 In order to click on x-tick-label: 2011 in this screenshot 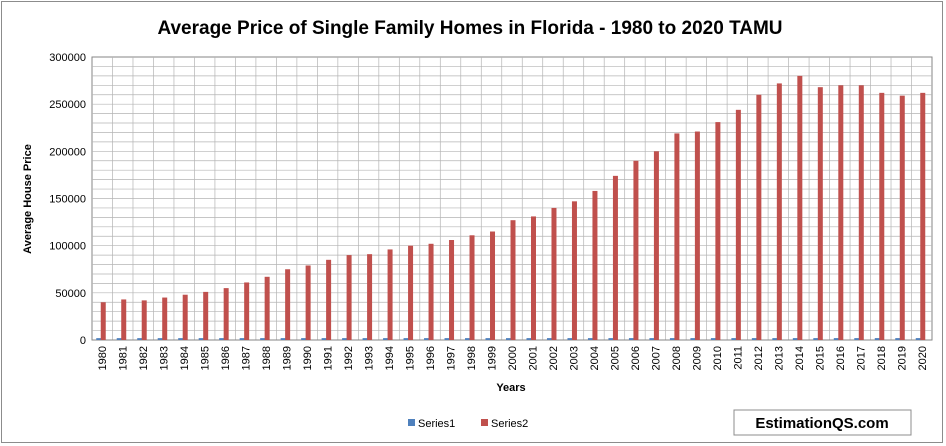, I will do `click(738, 358)`.